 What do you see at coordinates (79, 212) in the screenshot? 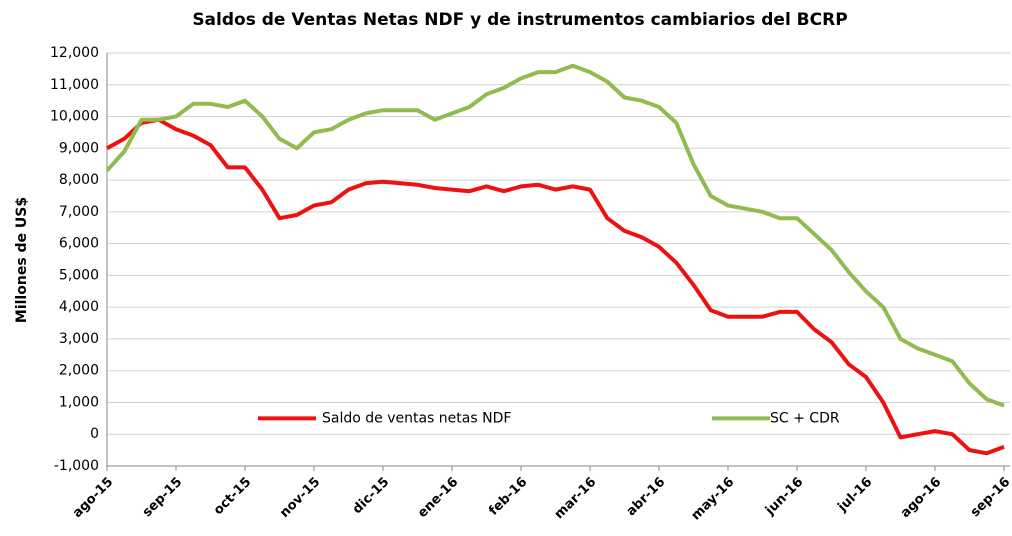
I see `y-tick-label: 7,000` at bounding box center [79, 212].